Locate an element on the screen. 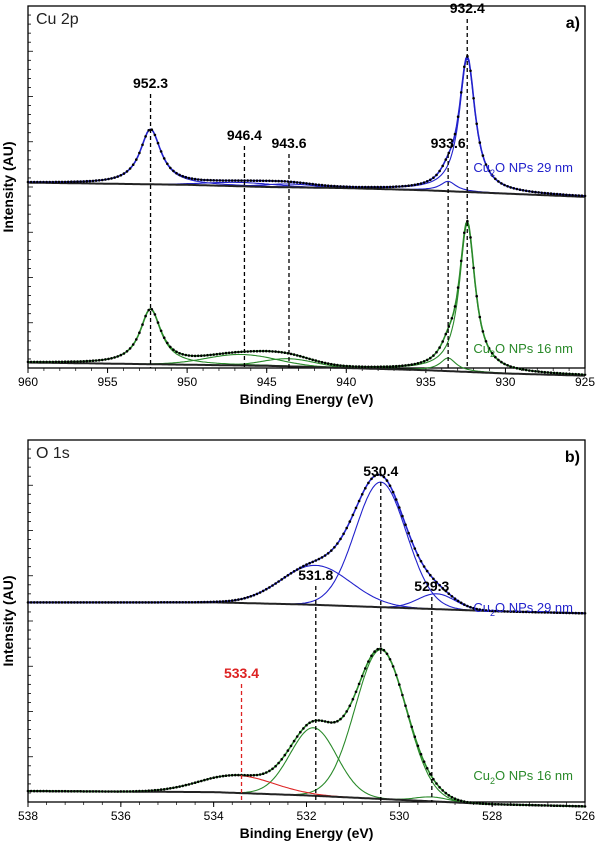  component-peak is located at coordinates (306, 547).